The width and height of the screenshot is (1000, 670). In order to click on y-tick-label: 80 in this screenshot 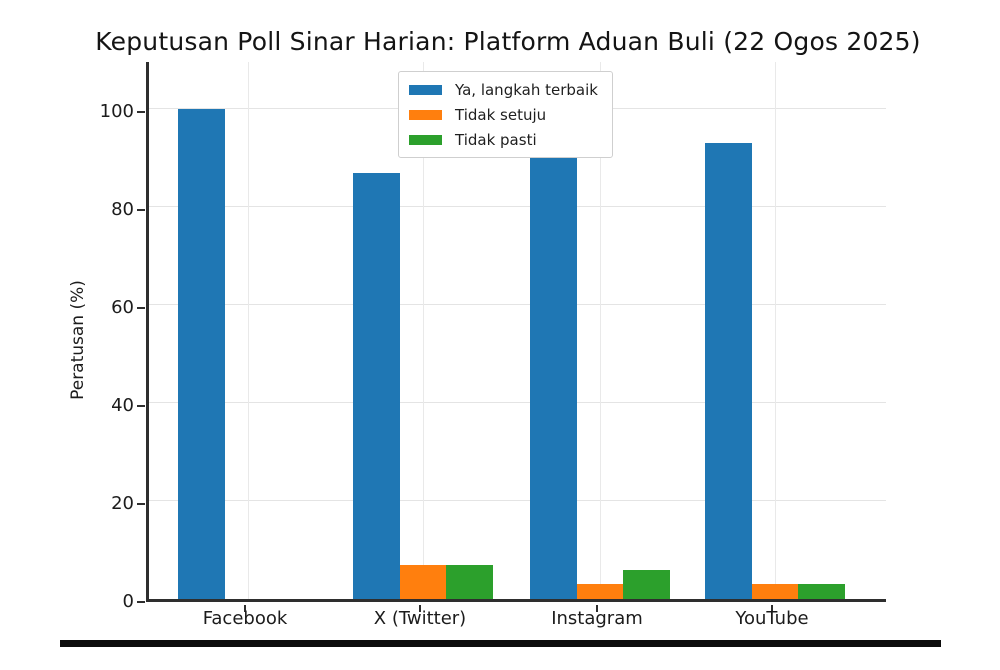, I will do `click(122, 209)`.